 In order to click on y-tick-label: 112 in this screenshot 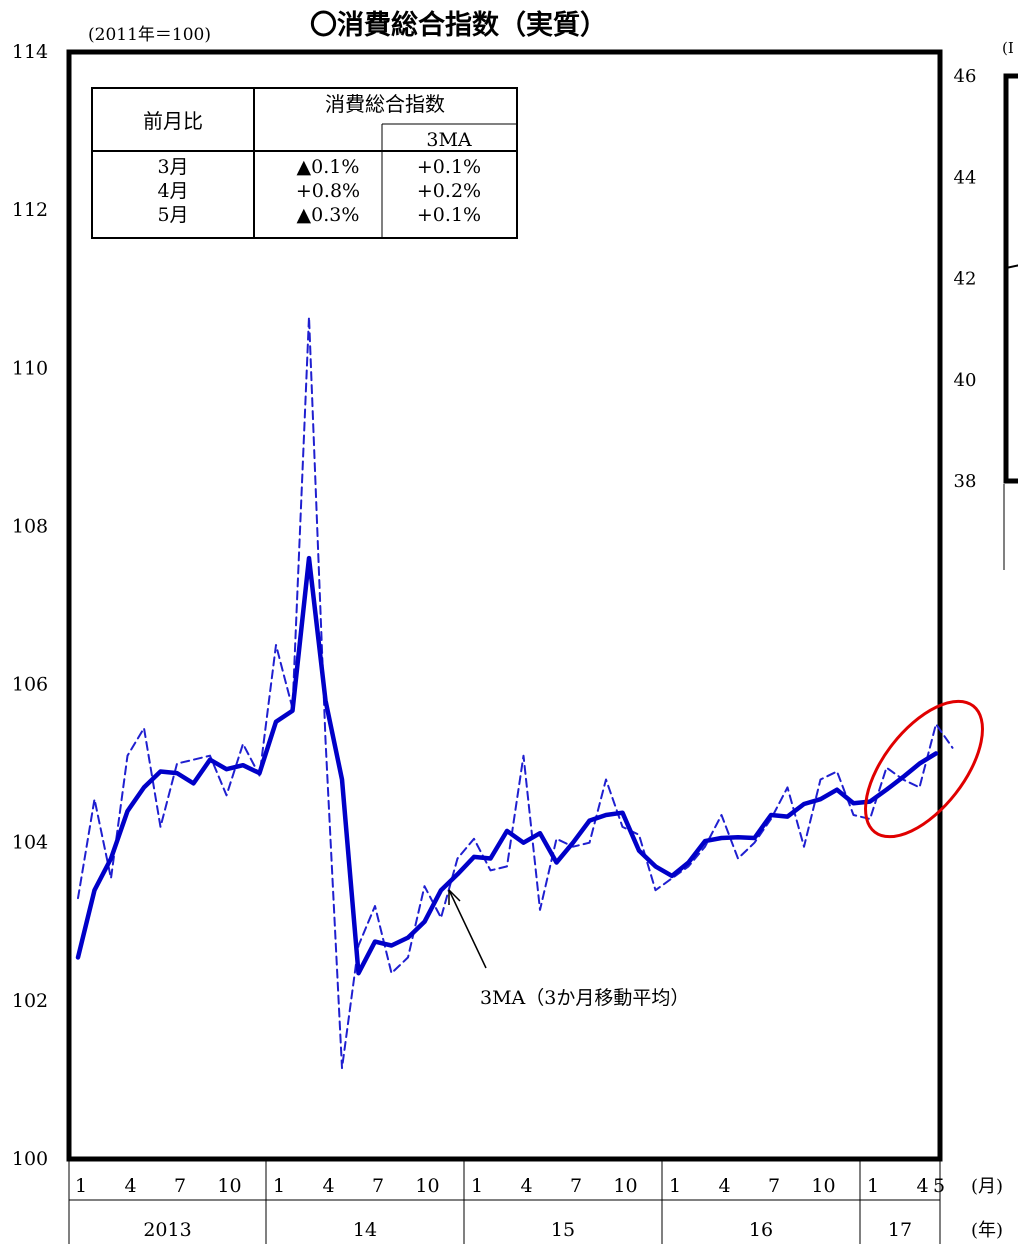, I will do `click(30, 210)`.